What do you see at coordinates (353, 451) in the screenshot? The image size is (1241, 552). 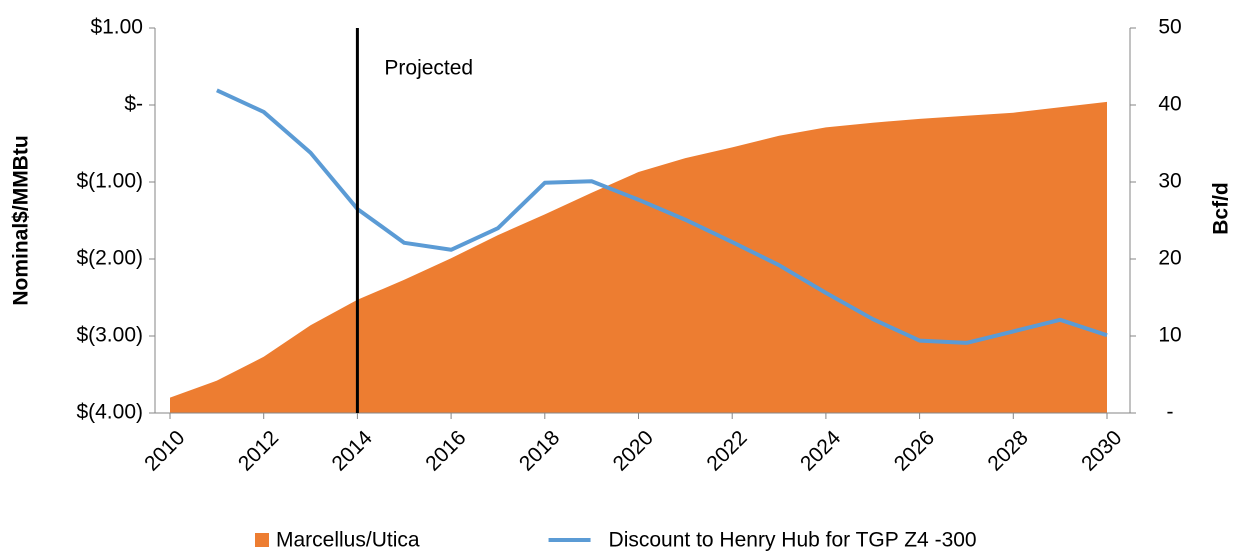 I see `x-tick-label: 2014` at bounding box center [353, 451].